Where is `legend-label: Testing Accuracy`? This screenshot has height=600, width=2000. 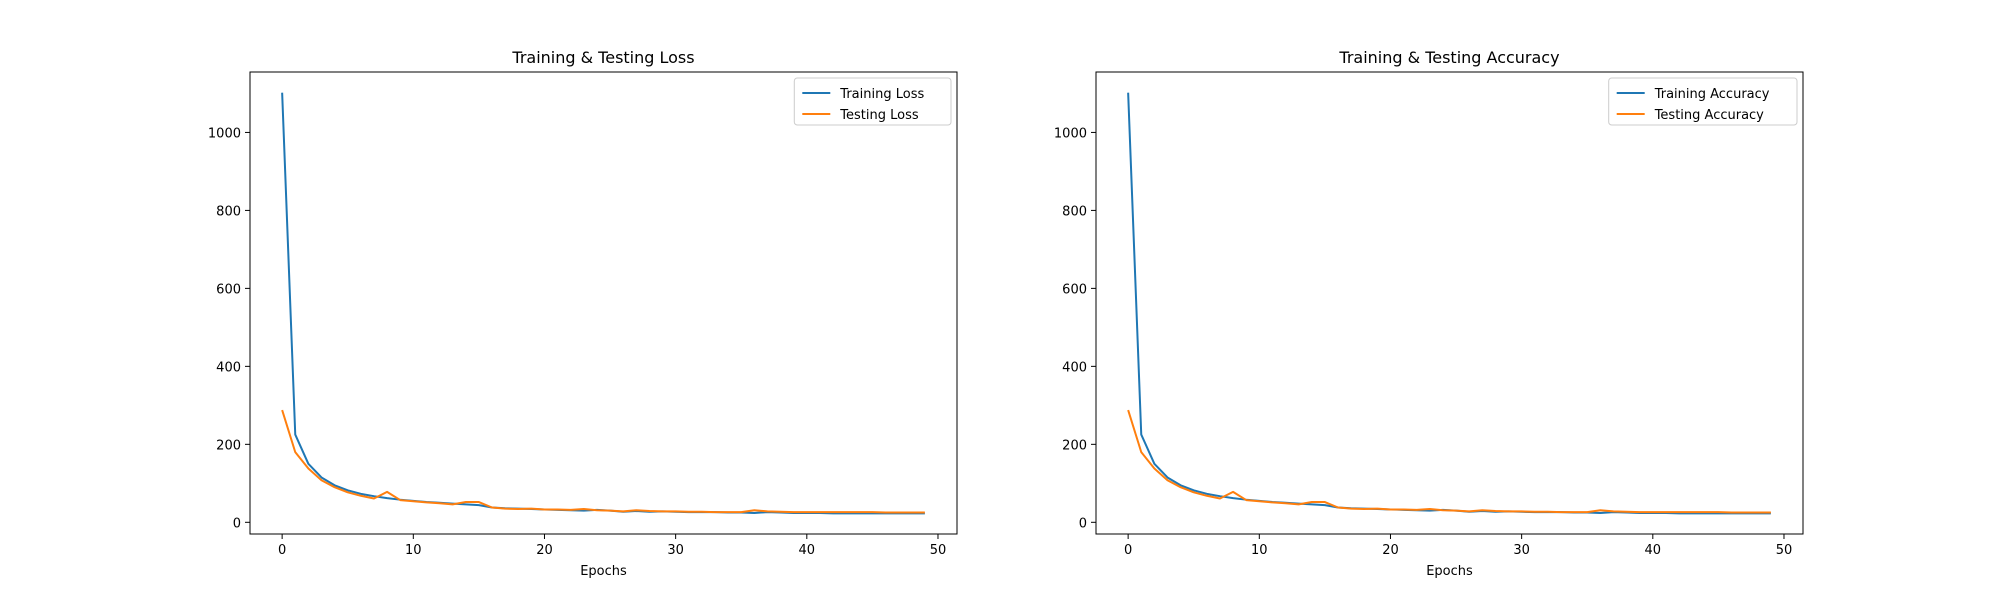 legend-label: Testing Accuracy is located at coordinates (1709, 115).